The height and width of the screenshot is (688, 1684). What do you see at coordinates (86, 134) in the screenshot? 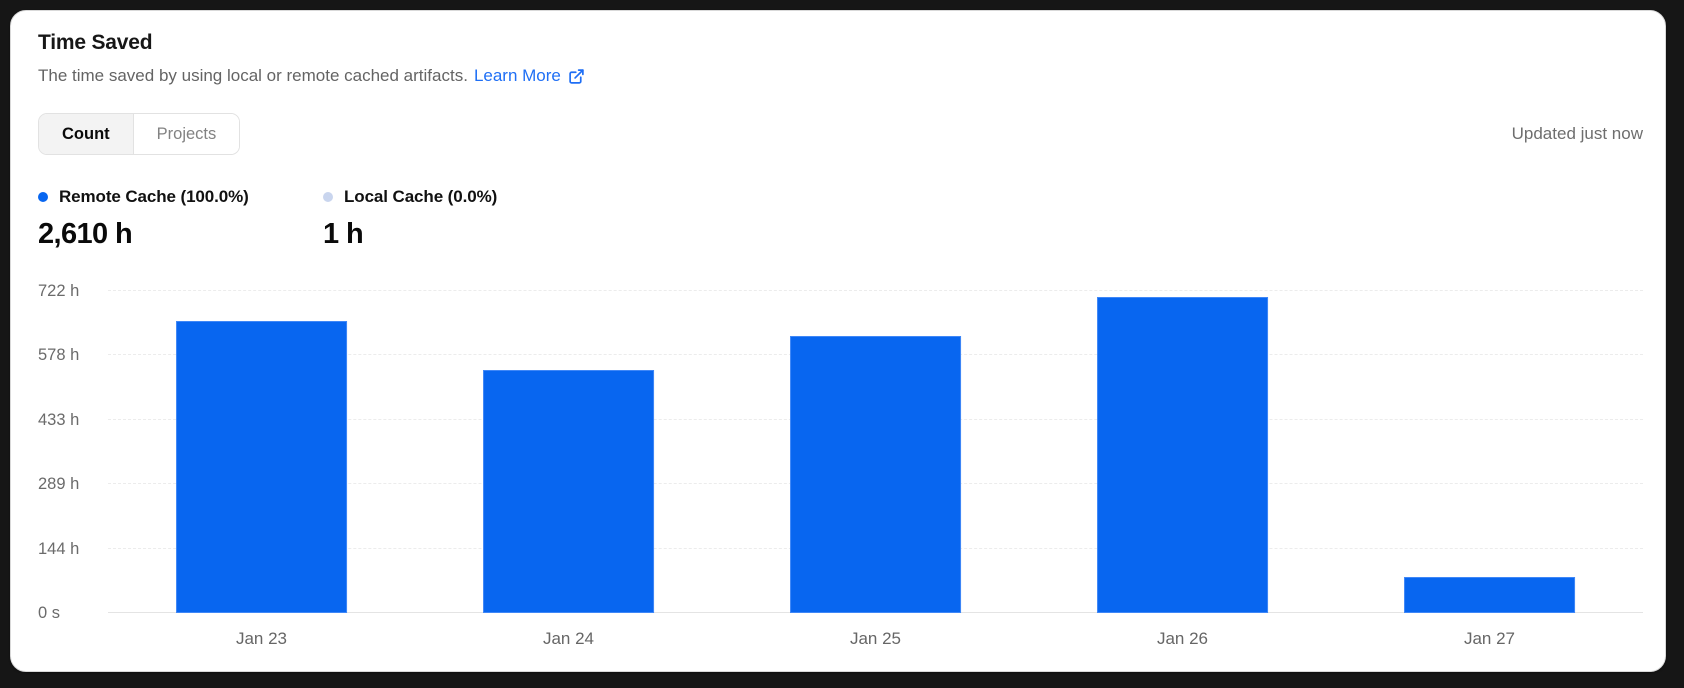
I see `tab-count: Count` at bounding box center [86, 134].